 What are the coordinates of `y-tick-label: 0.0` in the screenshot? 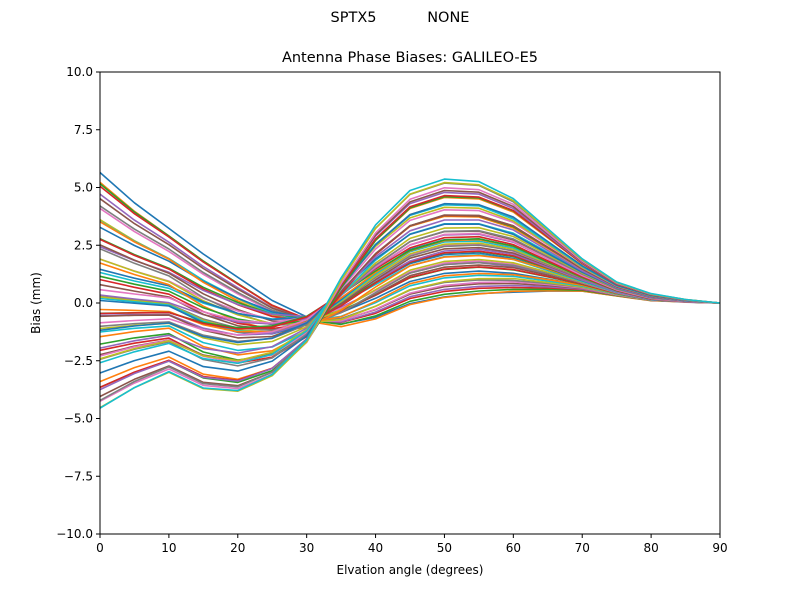 It's located at (83, 303).